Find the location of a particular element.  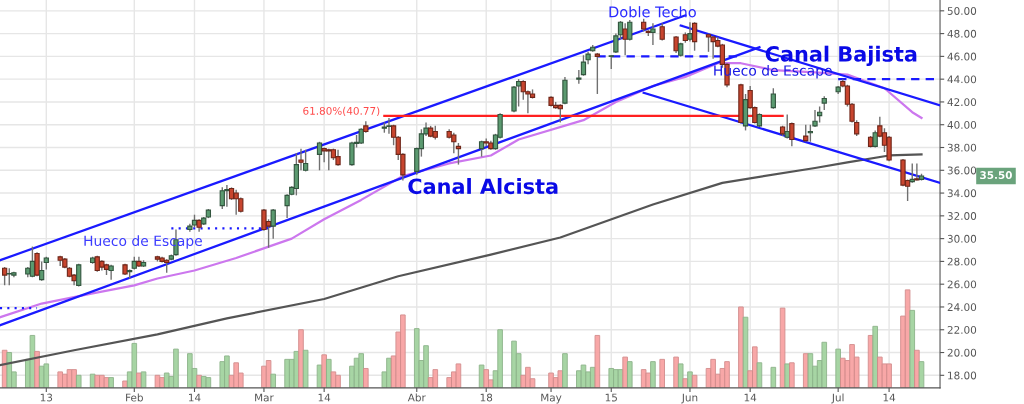

y-tick-label: 44.00 is located at coordinates (962, 79).